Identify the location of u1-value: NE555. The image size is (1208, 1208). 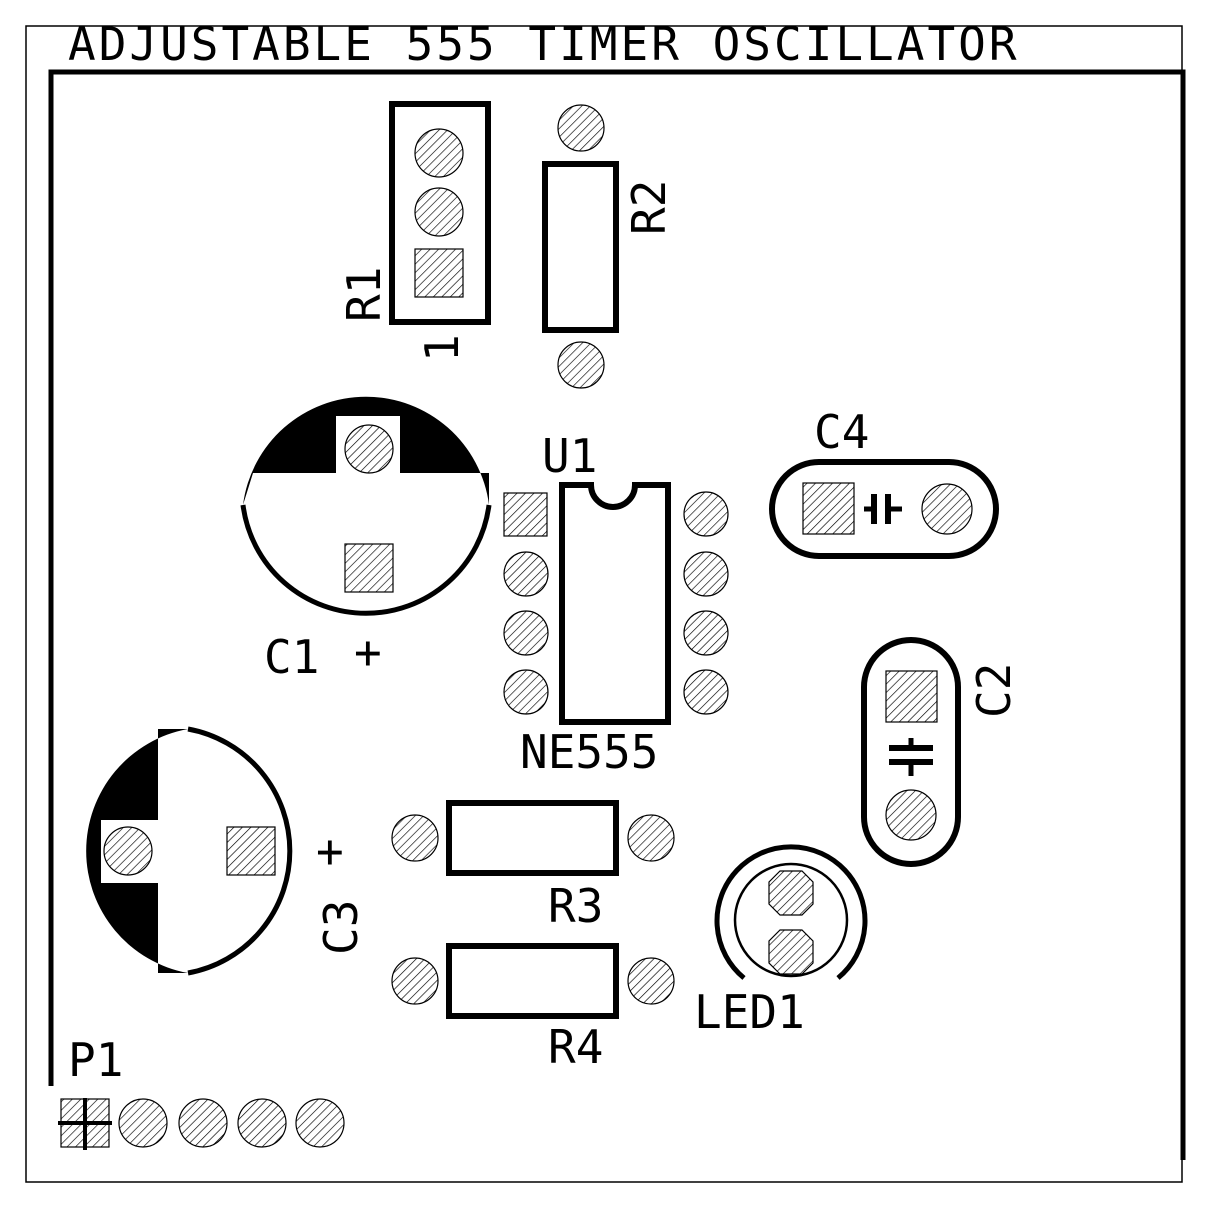
(589, 752).